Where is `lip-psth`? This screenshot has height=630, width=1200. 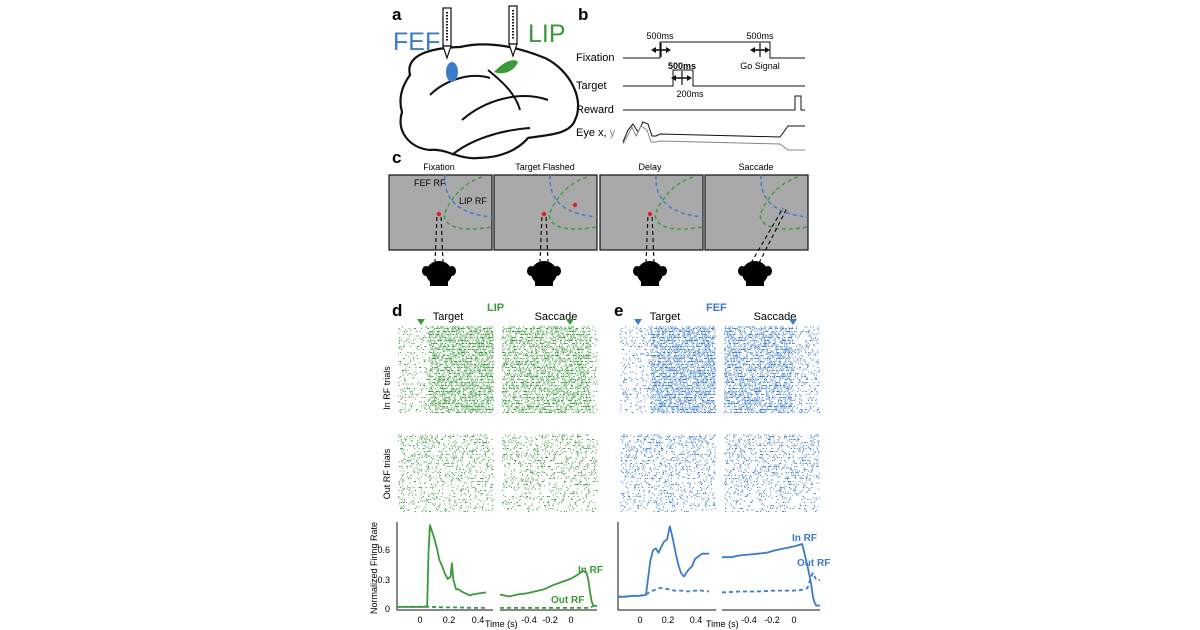
lip-psth is located at coordinates (496, 566).